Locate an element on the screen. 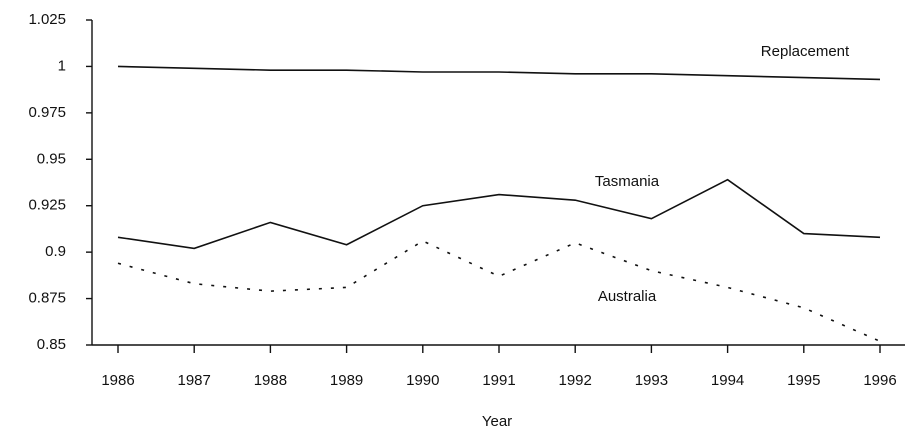 This screenshot has width=917, height=433. x-tick-label: 1990 is located at coordinates (422, 380).